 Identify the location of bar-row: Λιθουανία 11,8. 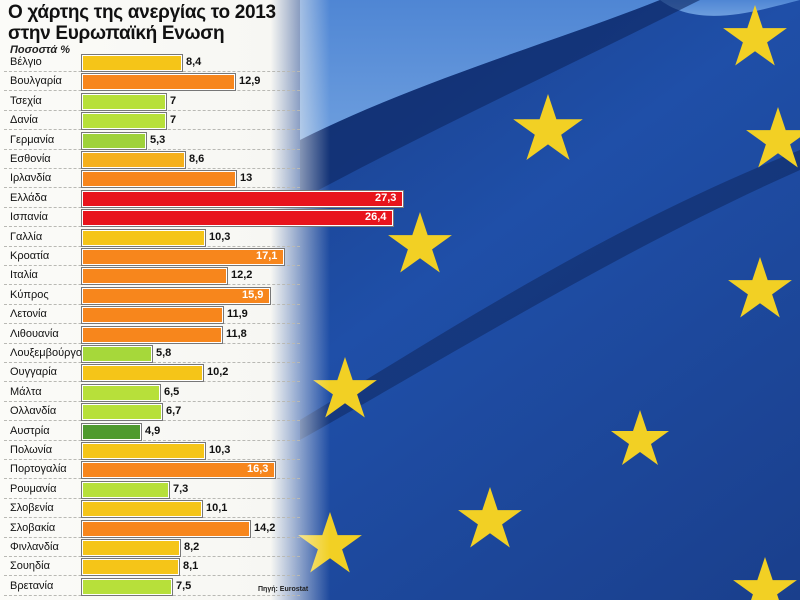
(210, 334).